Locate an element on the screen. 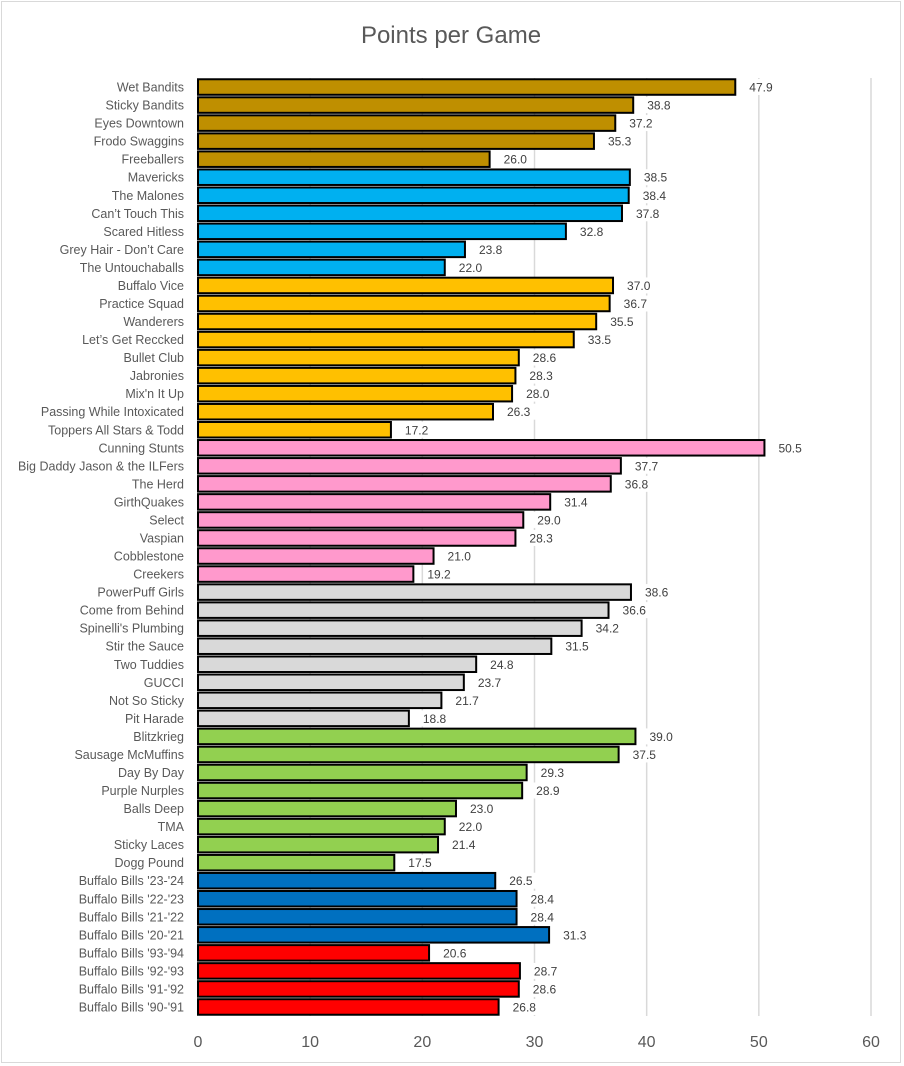 Image resolution: width=904 pixels, height=1066 pixels. value-label: 32.8 is located at coordinates (592, 232).